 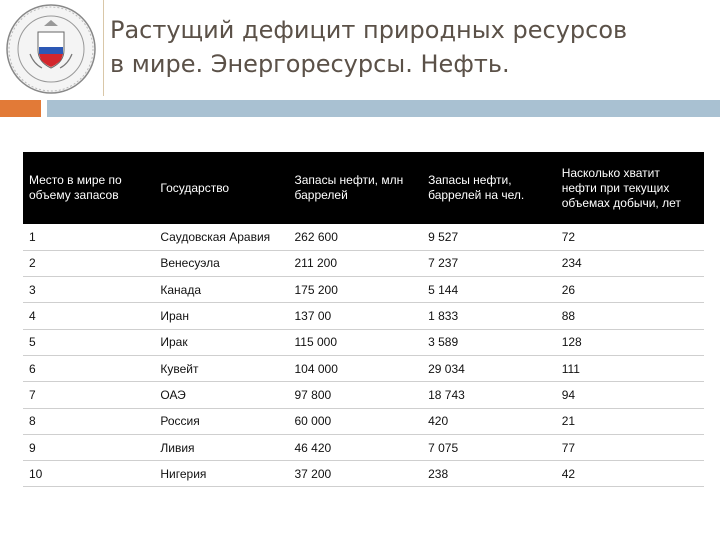 I want to click on cell-years-left: 94, so click(x=568, y=394).